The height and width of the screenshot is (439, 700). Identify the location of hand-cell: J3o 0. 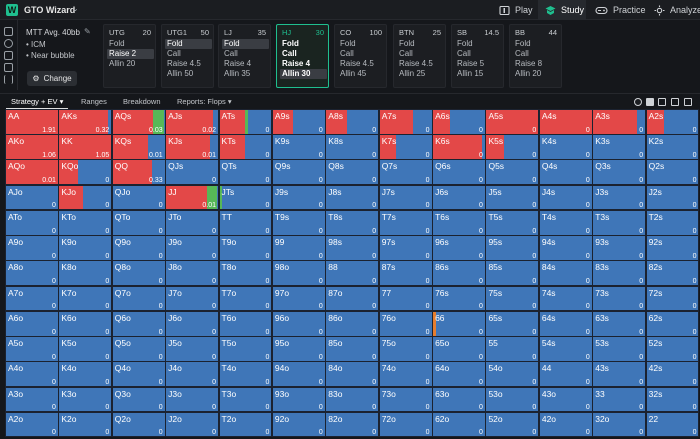
(192, 399).